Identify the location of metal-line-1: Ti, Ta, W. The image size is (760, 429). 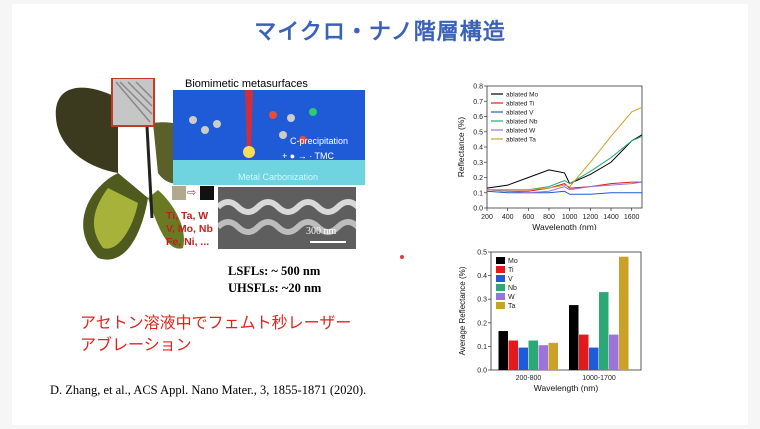
(187, 216).